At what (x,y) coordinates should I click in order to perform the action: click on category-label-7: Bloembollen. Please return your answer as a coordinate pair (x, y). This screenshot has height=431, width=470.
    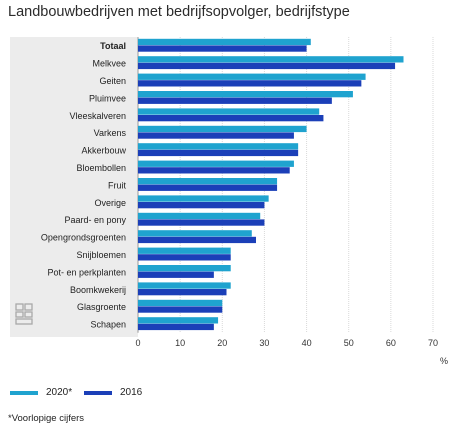
    Looking at the image, I should click on (101, 168).